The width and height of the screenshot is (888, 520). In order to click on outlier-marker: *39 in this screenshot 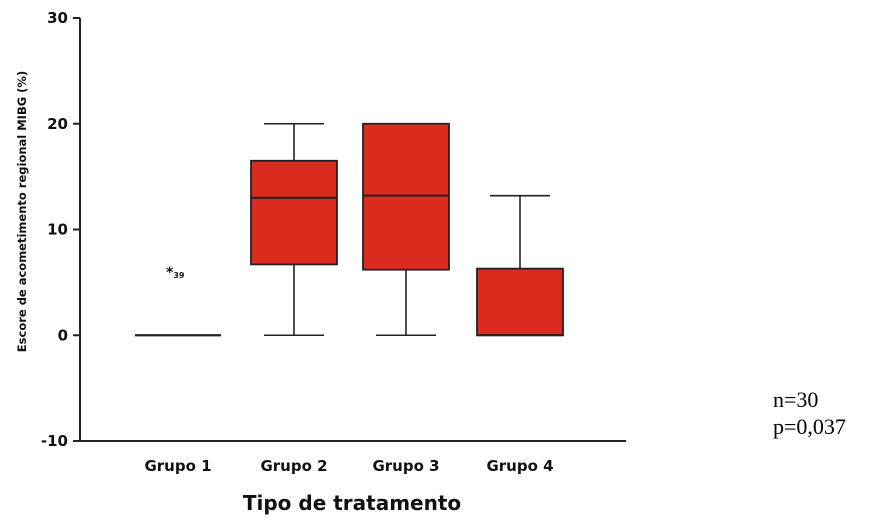, I will do `click(175, 273)`.